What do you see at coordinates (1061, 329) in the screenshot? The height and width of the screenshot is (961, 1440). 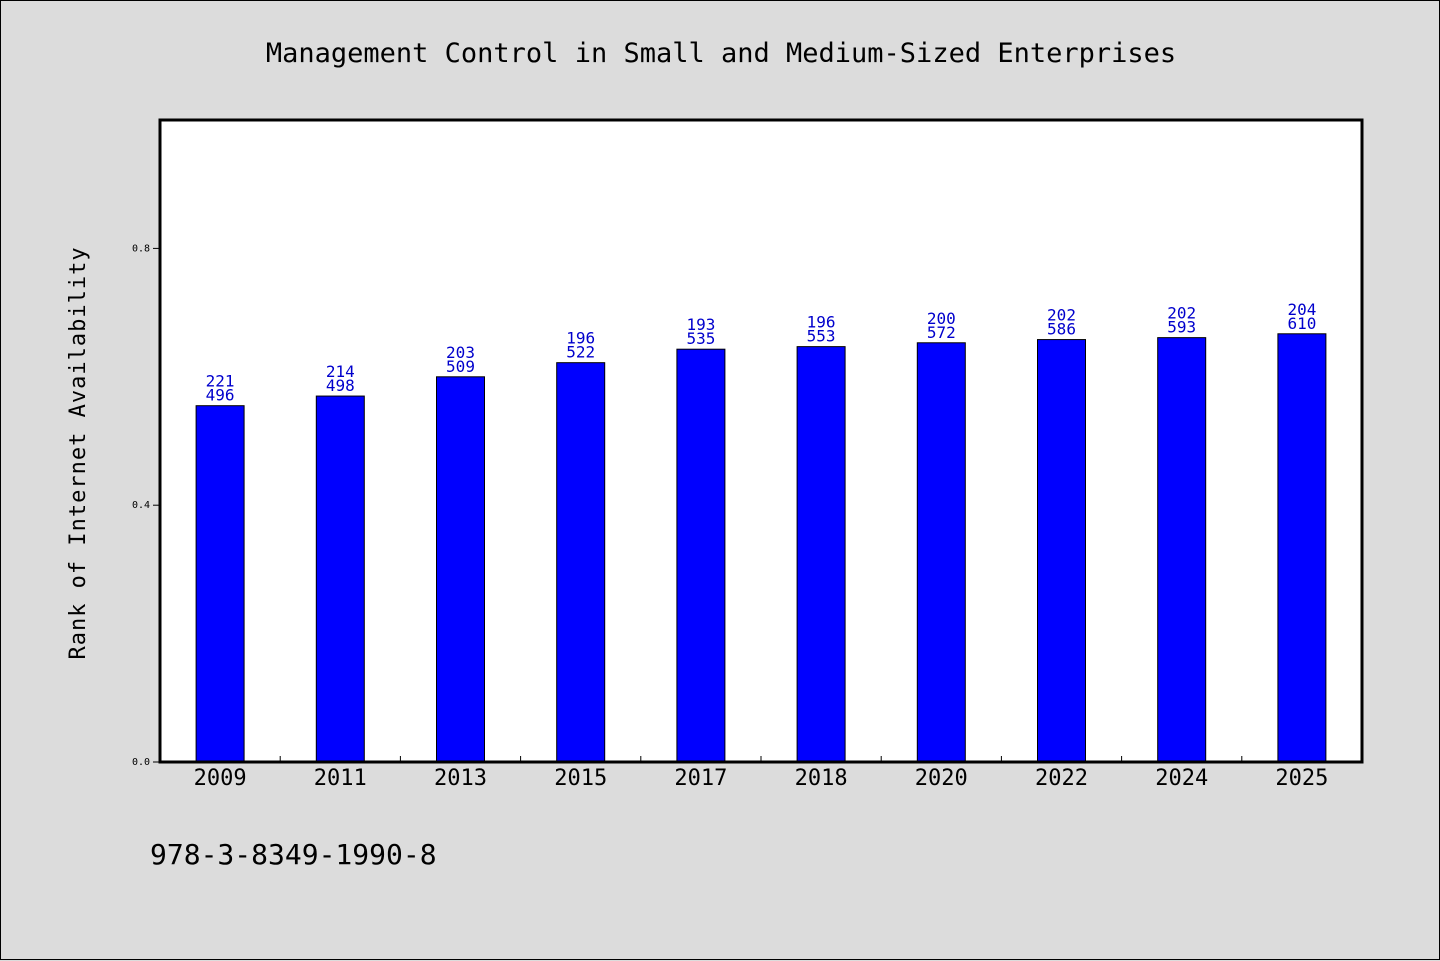 I see `data-label-bottom-2022: 586` at bounding box center [1061, 329].